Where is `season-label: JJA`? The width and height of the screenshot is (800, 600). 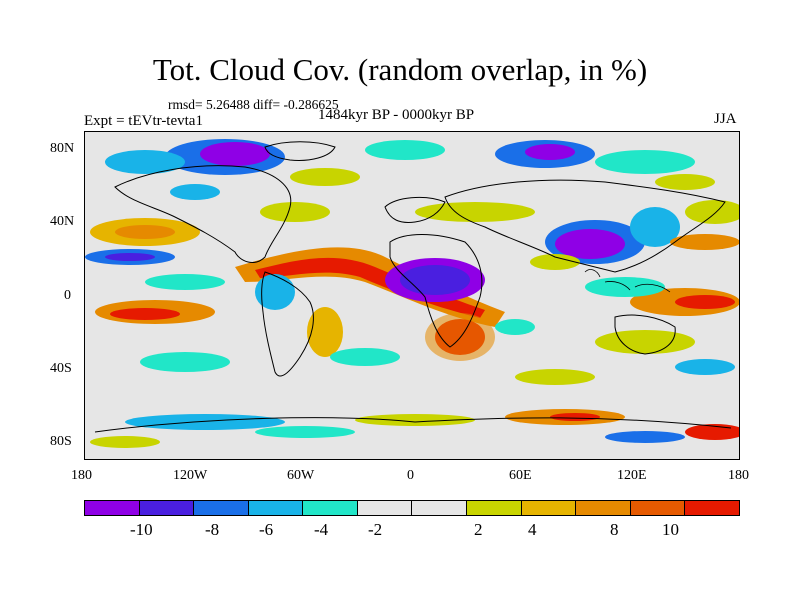
season-label: JJA is located at coordinates (725, 119).